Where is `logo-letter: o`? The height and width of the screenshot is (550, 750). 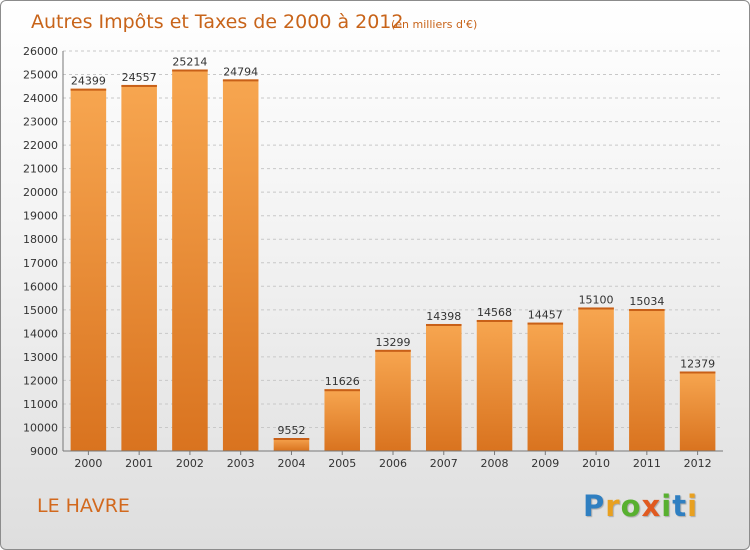
logo-letter: o is located at coordinates (631, 506).